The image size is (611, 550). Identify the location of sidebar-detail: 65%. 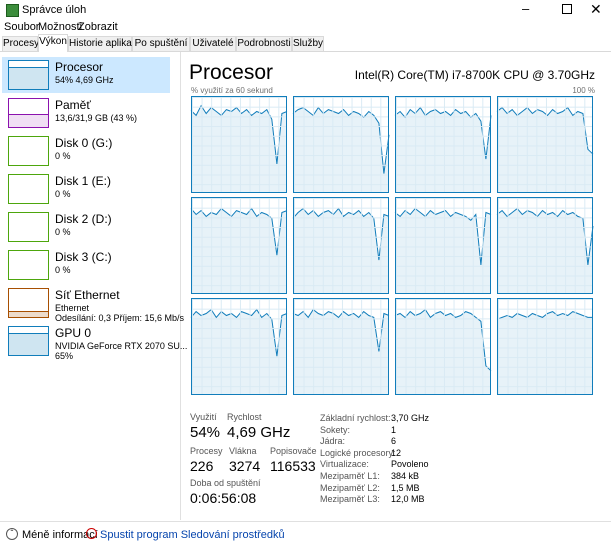
(64, 356).